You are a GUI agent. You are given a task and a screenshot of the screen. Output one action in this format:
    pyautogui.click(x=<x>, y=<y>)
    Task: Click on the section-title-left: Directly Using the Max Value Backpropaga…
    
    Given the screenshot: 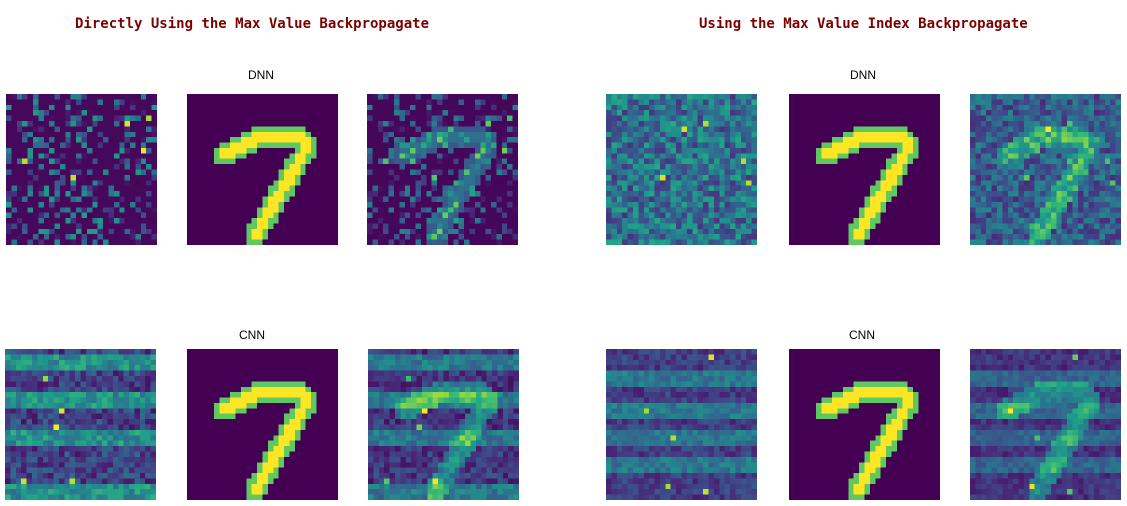 What is the action you would take?
    pyautogui.click(x=252, y=24)
    